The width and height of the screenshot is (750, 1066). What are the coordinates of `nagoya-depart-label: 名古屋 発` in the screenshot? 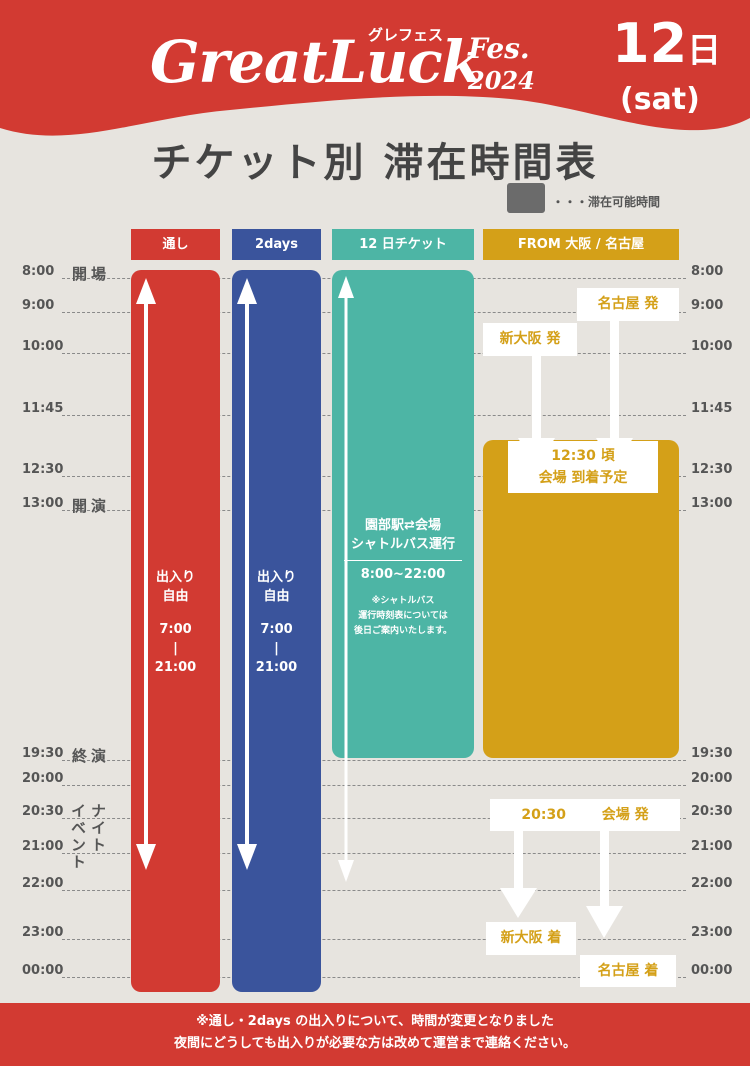 It's located at (628, 304).